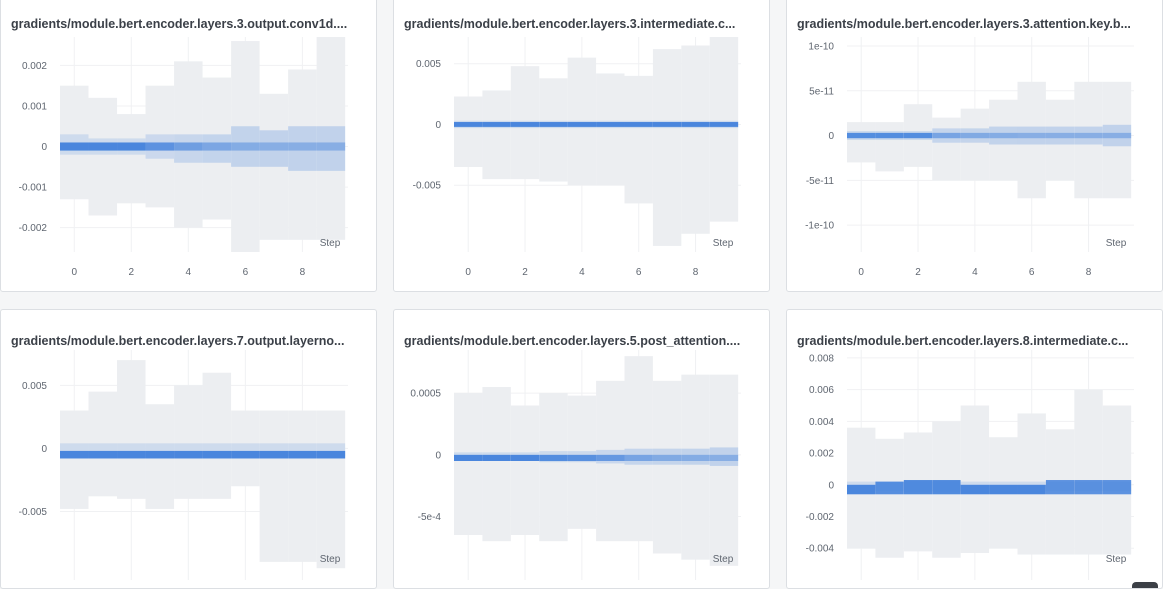 Image resolution: width=1163 pixels, height=589 pixels. I want to click on y-tick-label: 1e-10, so click(821, 46).